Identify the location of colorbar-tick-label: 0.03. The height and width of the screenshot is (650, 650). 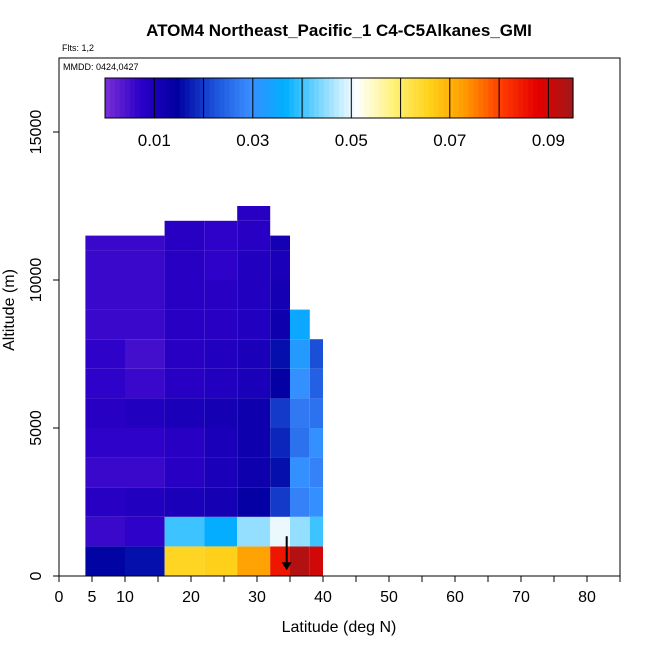
(252, 140).